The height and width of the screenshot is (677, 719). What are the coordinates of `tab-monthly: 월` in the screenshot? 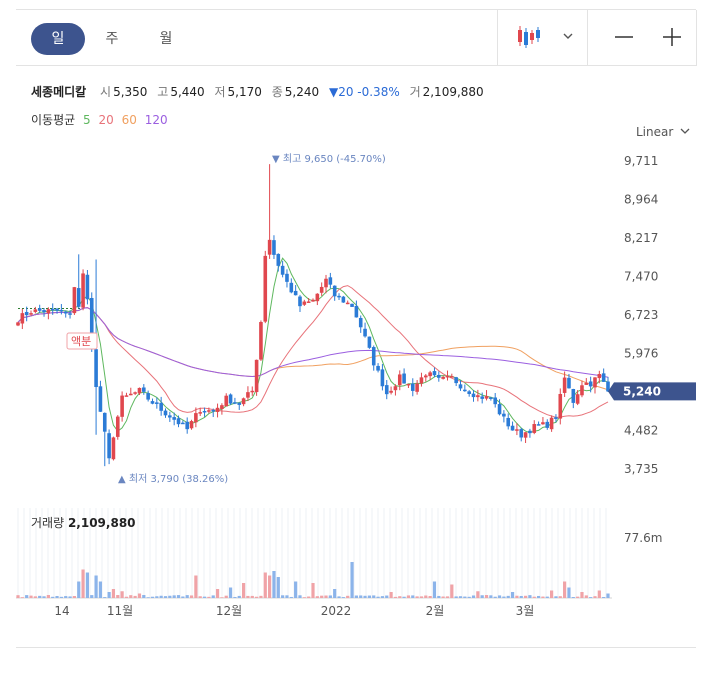 It's located at (166, 39).